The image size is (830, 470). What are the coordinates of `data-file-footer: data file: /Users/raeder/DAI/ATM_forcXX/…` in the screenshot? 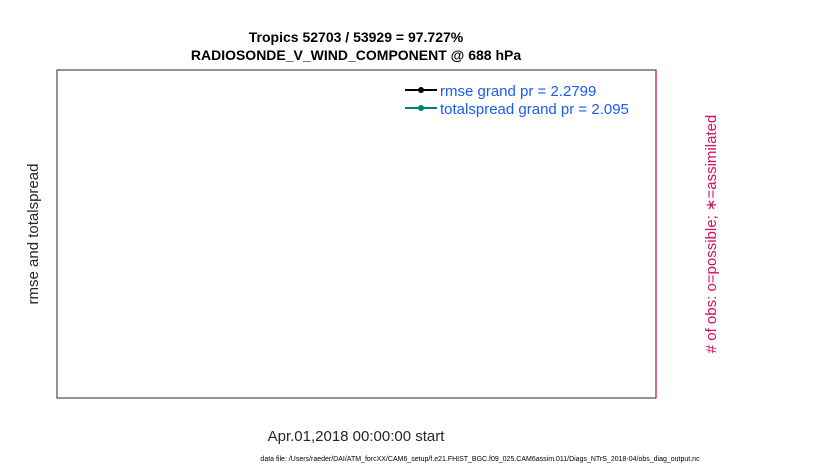 It's located at (480, 459).